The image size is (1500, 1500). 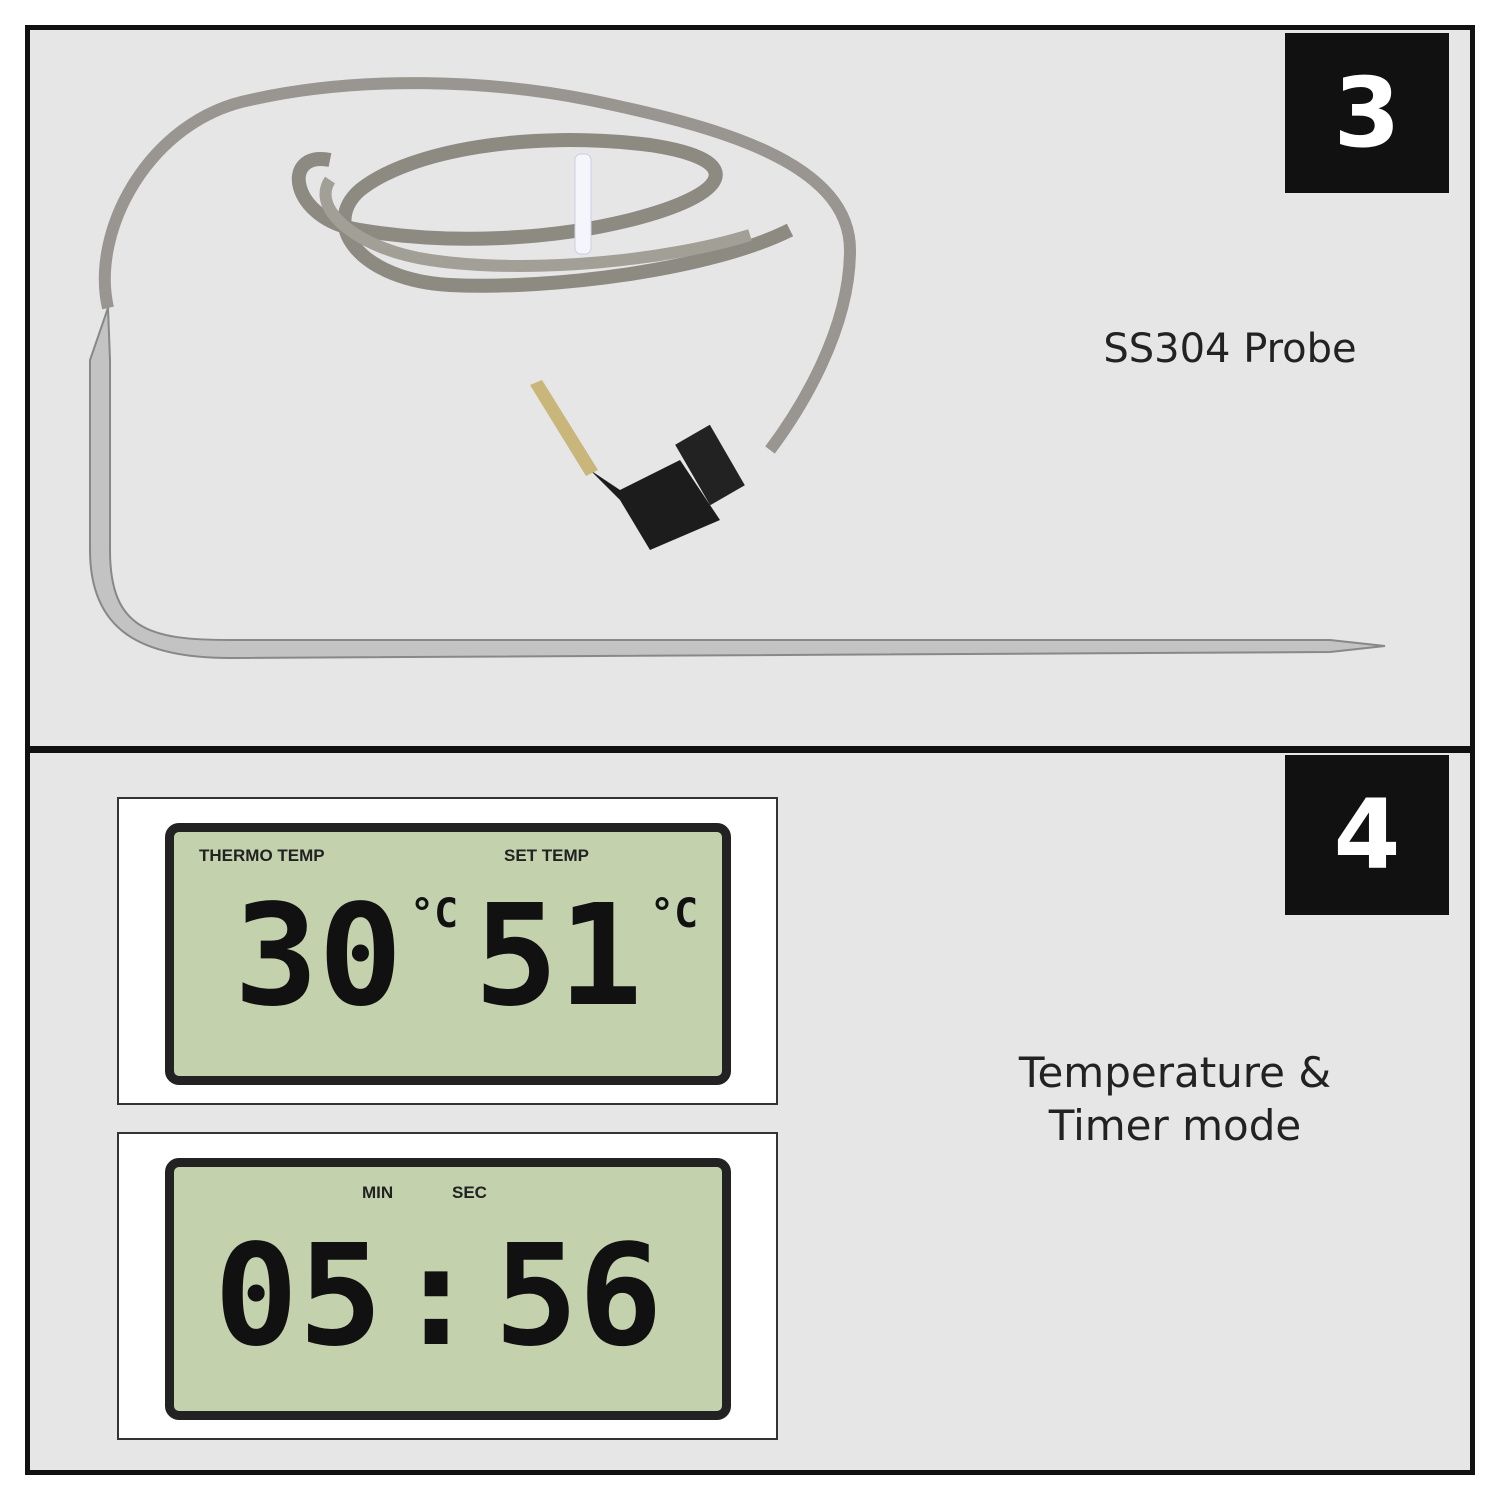 I want to click on timer-display-photo: MIN SEC 05 : 56, so click(x=447, y=1286).